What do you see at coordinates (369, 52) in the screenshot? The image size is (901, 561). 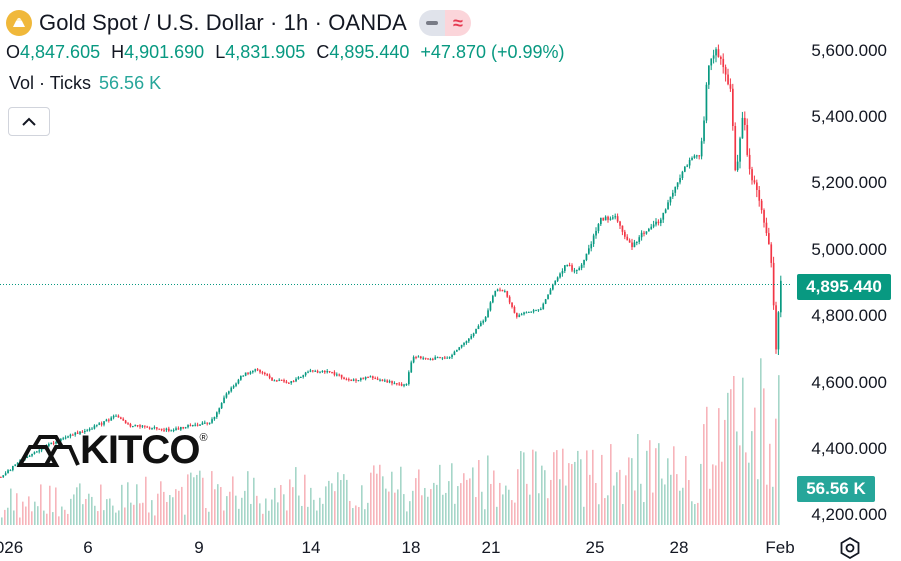 I see `close-value: 4,895.440` at bounding box center [369, 52].